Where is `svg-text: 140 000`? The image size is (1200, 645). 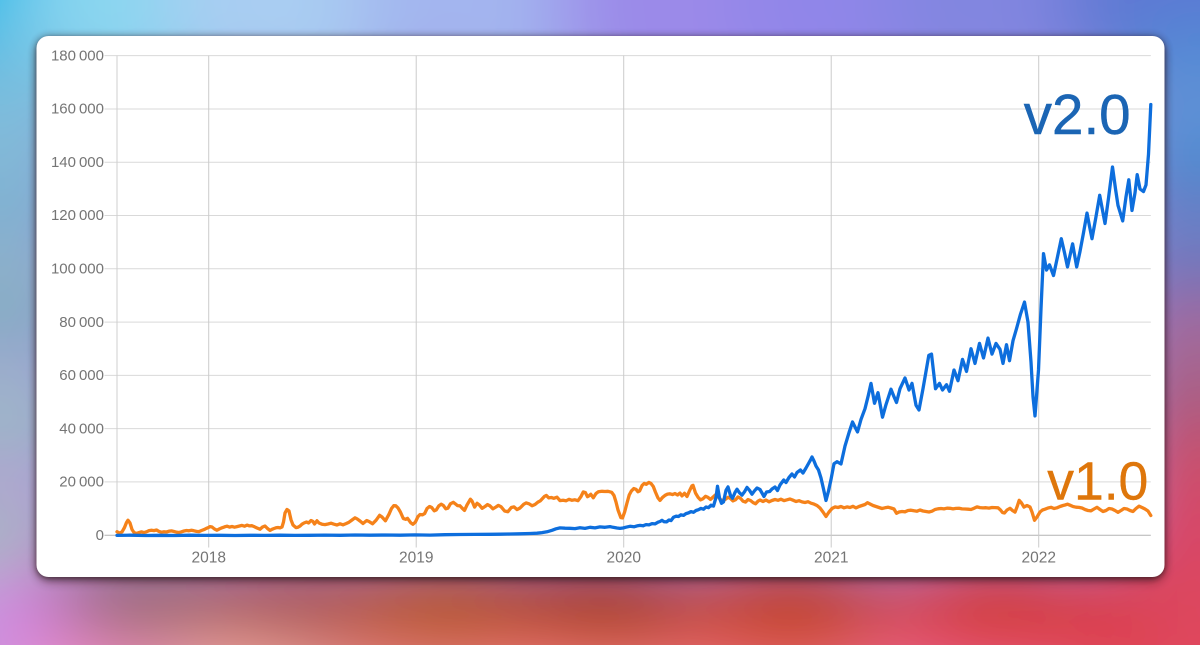
svg-text: 140 000 is located at coordinates (77, 162).